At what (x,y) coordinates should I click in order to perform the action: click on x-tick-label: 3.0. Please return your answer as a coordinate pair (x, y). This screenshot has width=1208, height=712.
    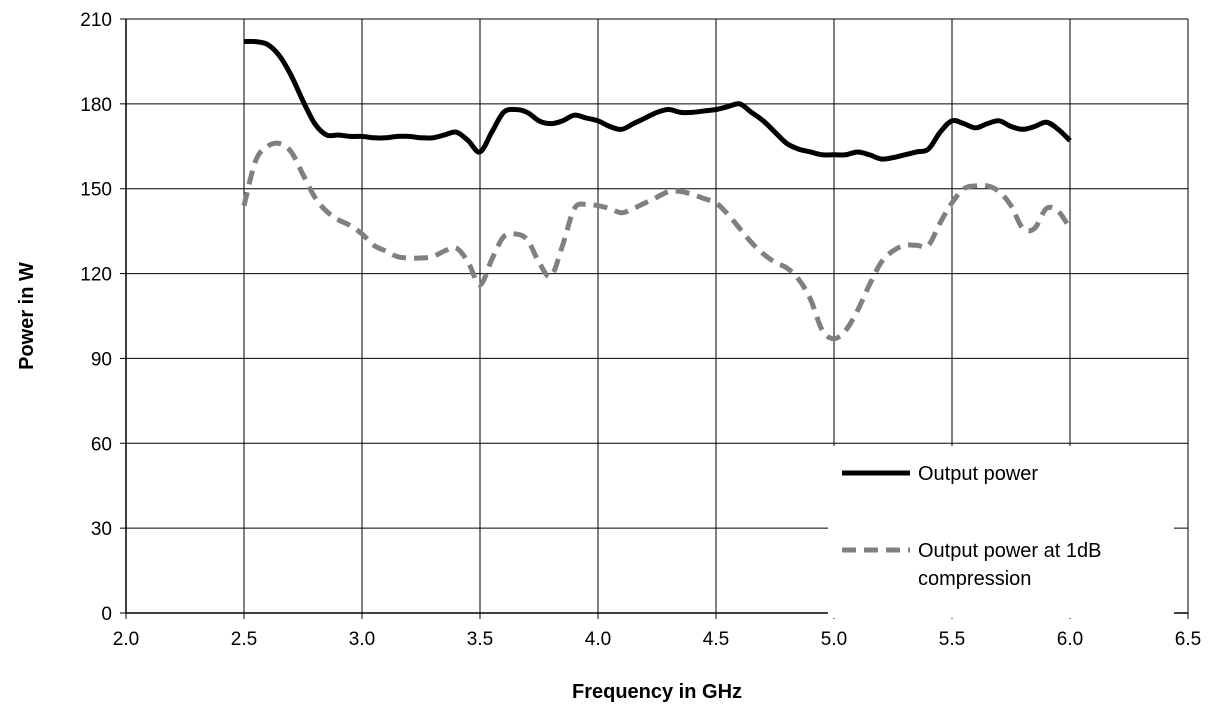
    Looking at the image, I should click on (362, 639).